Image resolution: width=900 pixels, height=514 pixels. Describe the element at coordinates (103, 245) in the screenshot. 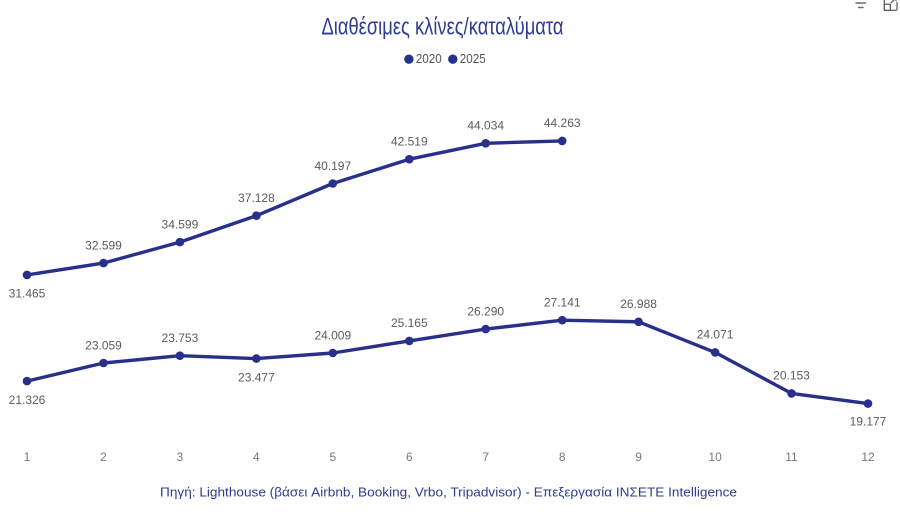

I see `svg-text: 32.599` at that location.